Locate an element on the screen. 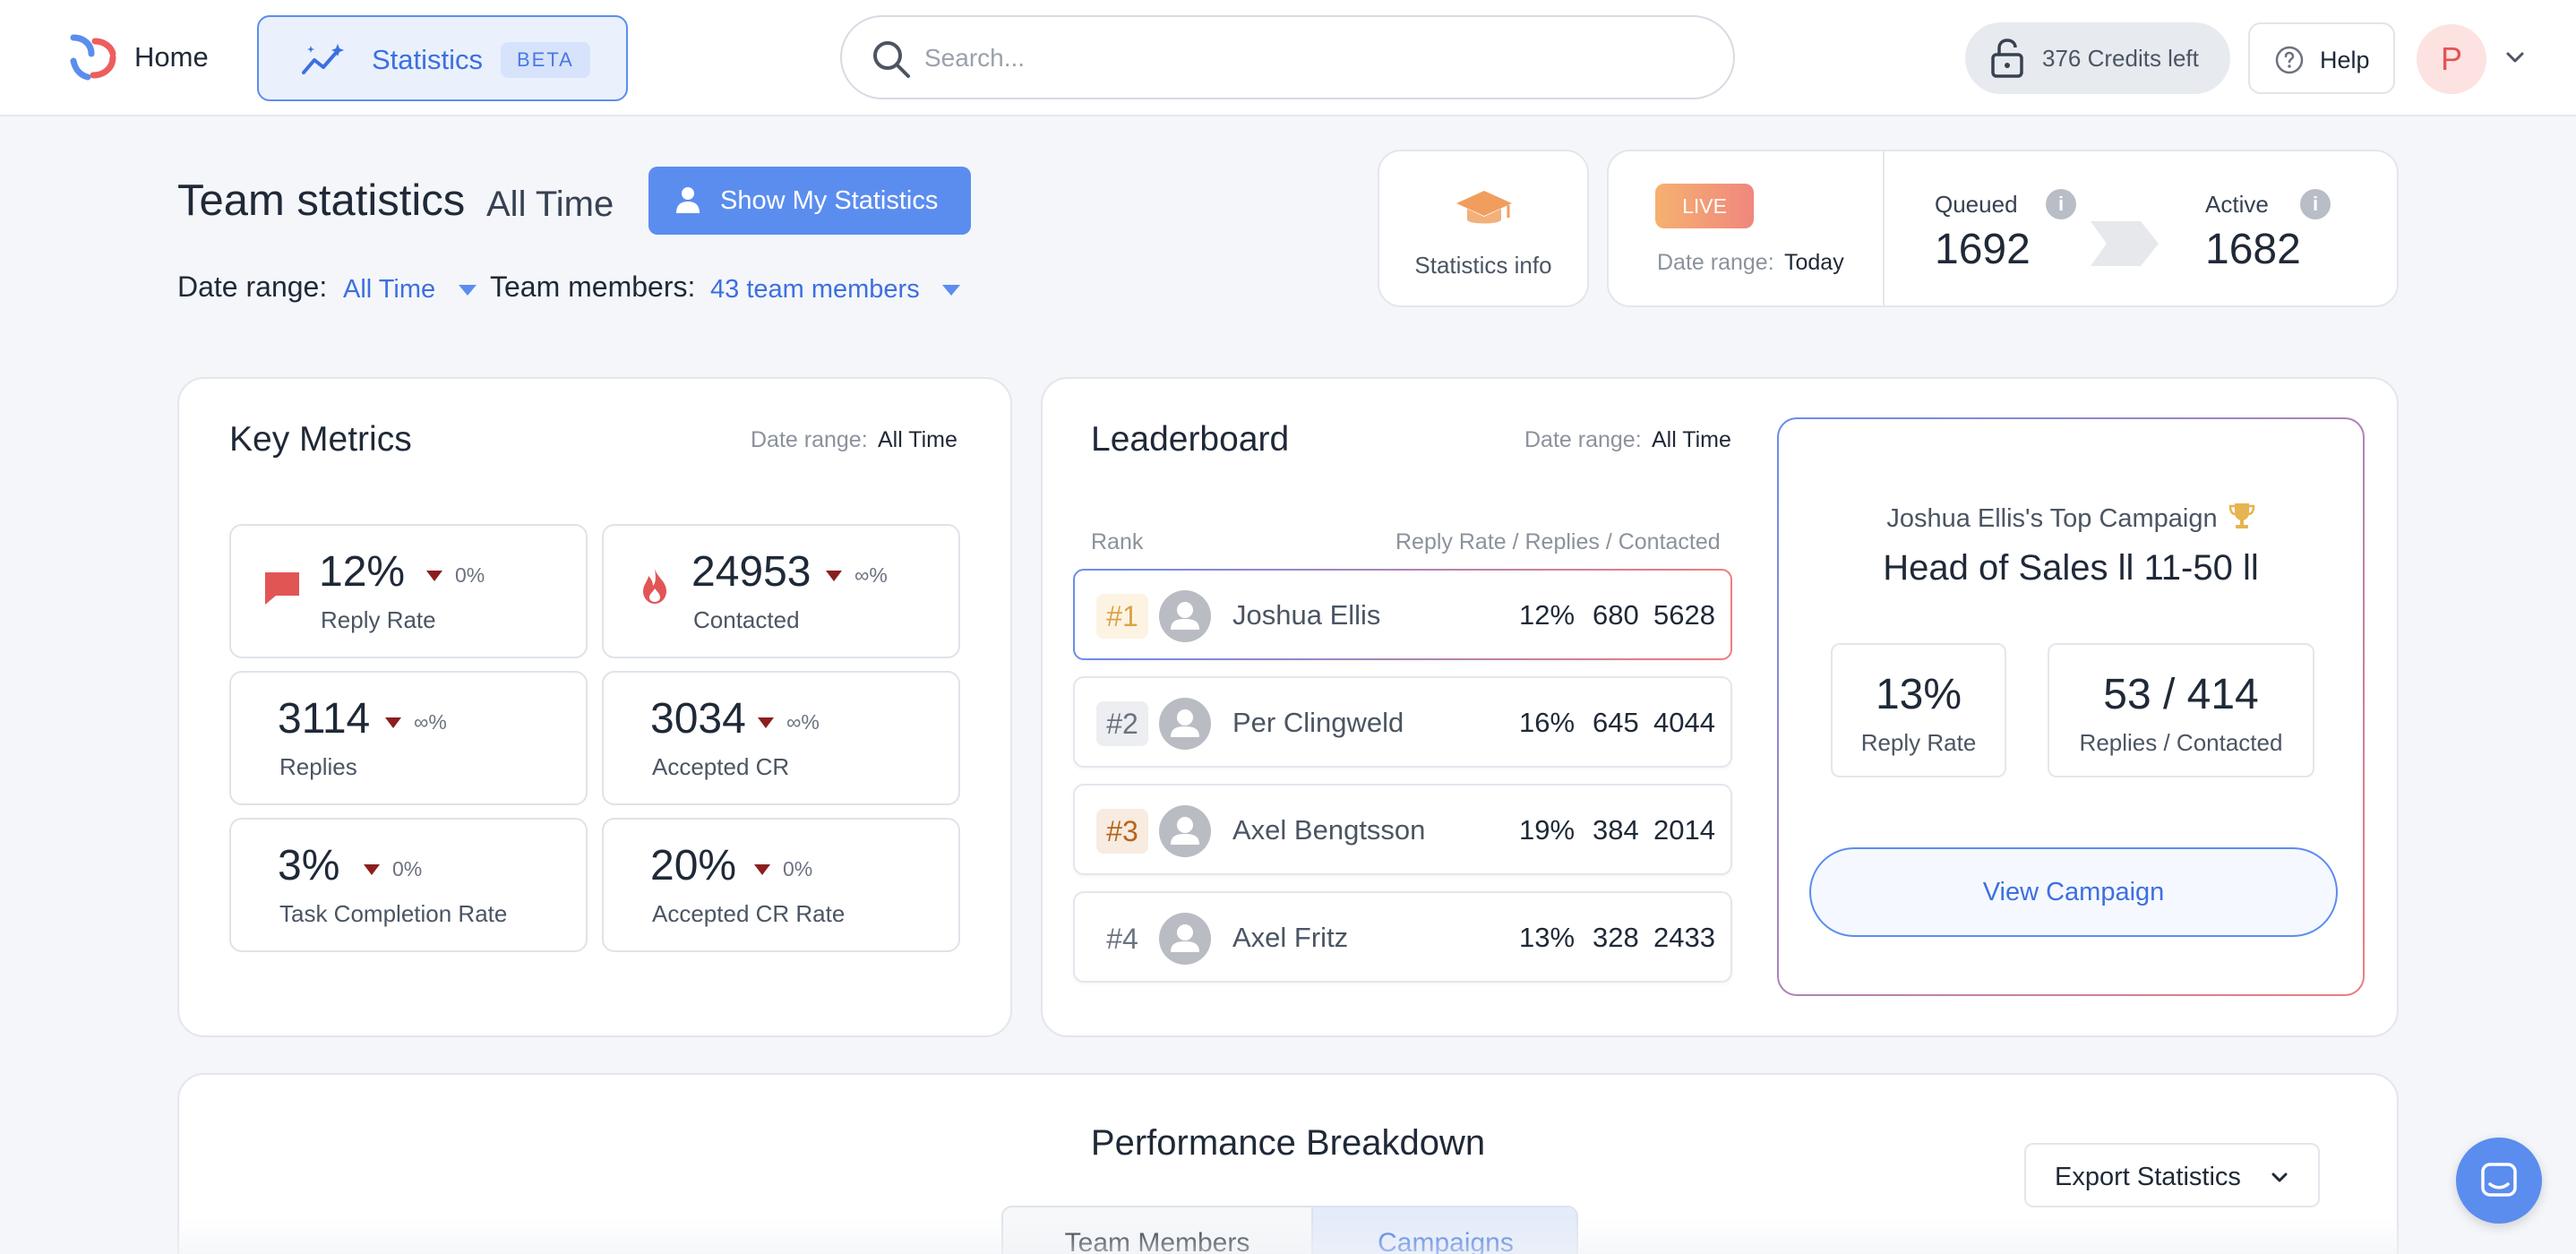 This screenshot has width=2576, height=1254. help-label: Help is located at coordinates (2345, 60).